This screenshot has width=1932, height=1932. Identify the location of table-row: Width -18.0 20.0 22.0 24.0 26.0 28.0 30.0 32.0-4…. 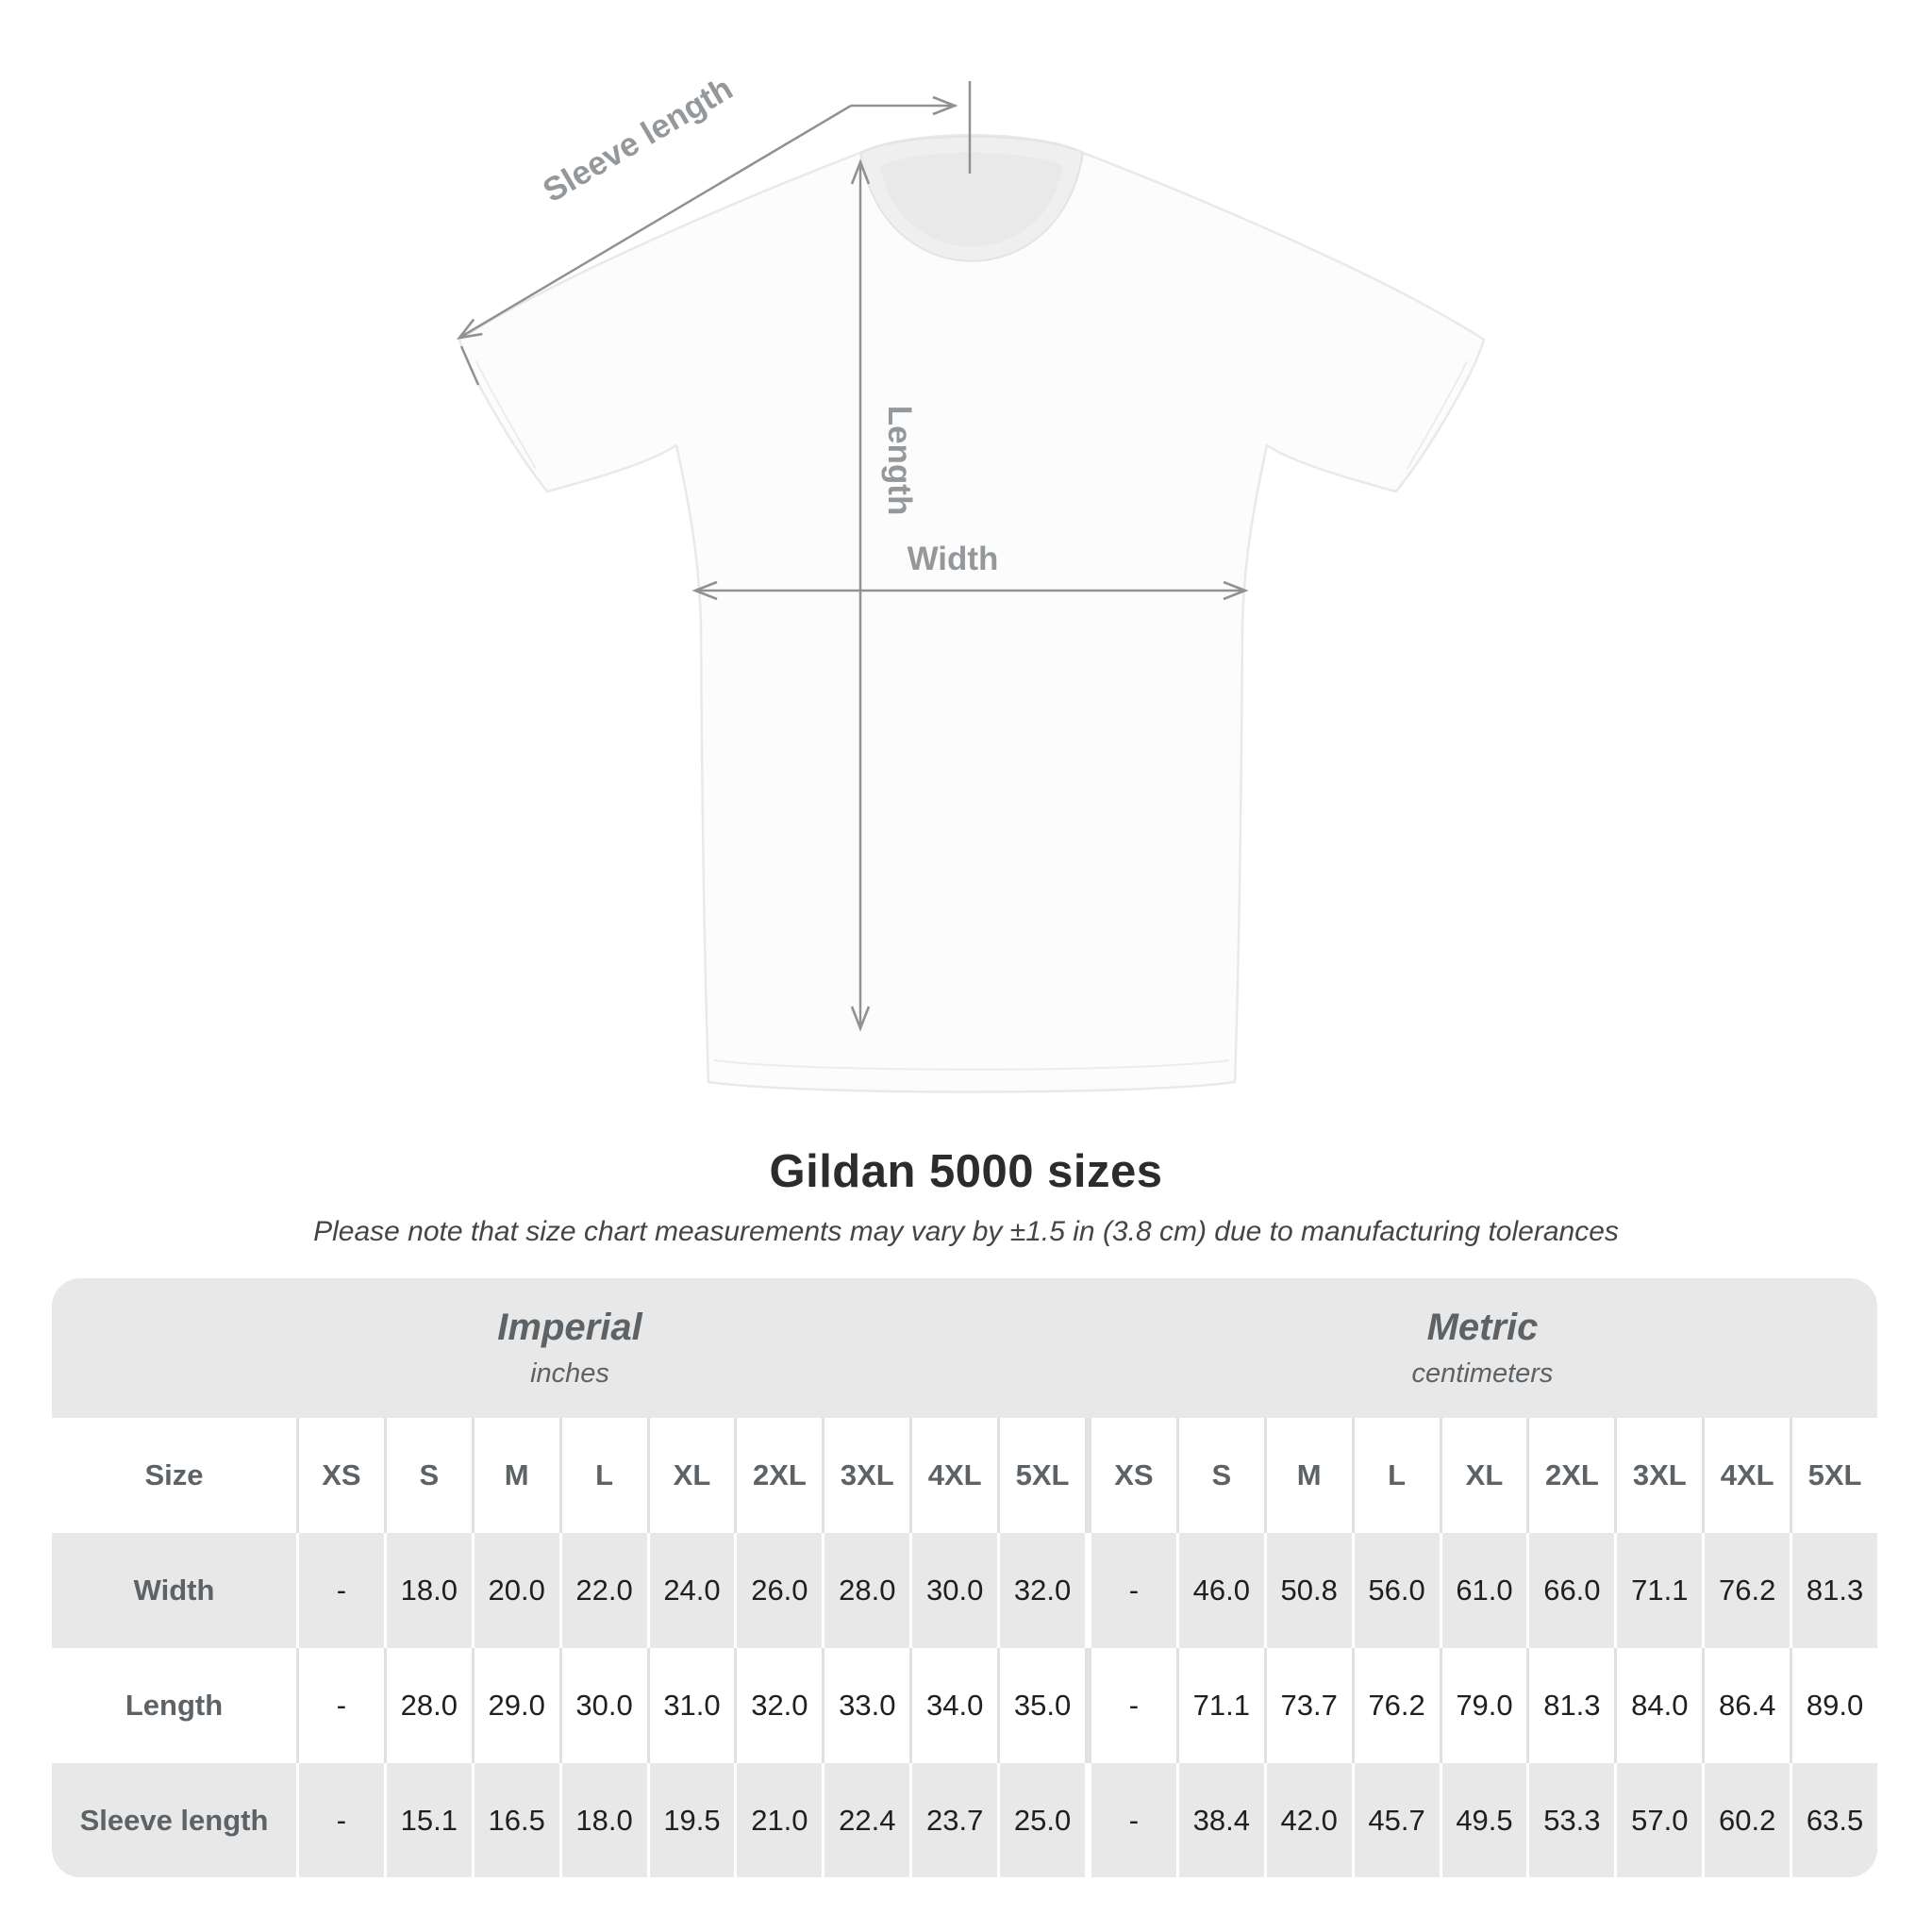
(964, 1591).